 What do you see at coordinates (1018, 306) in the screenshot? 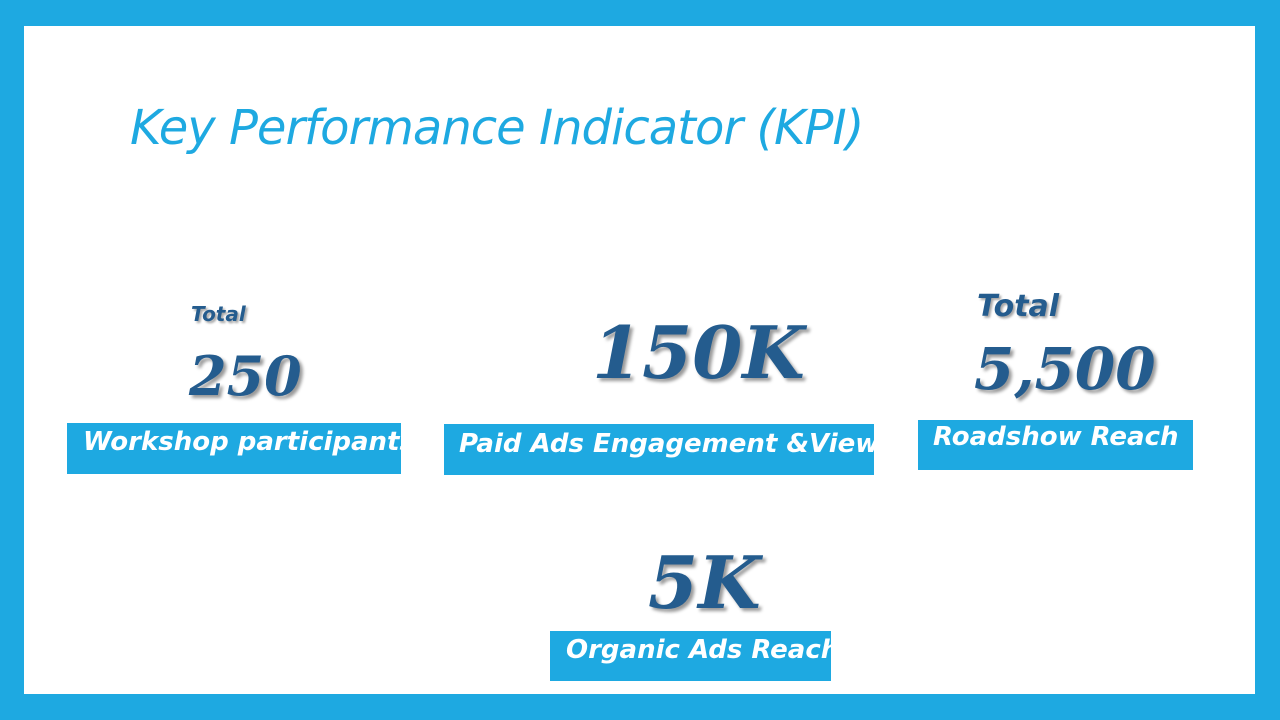
I see `kpi-roadshow-prefix: Total` at bounding box center [1018, 306].